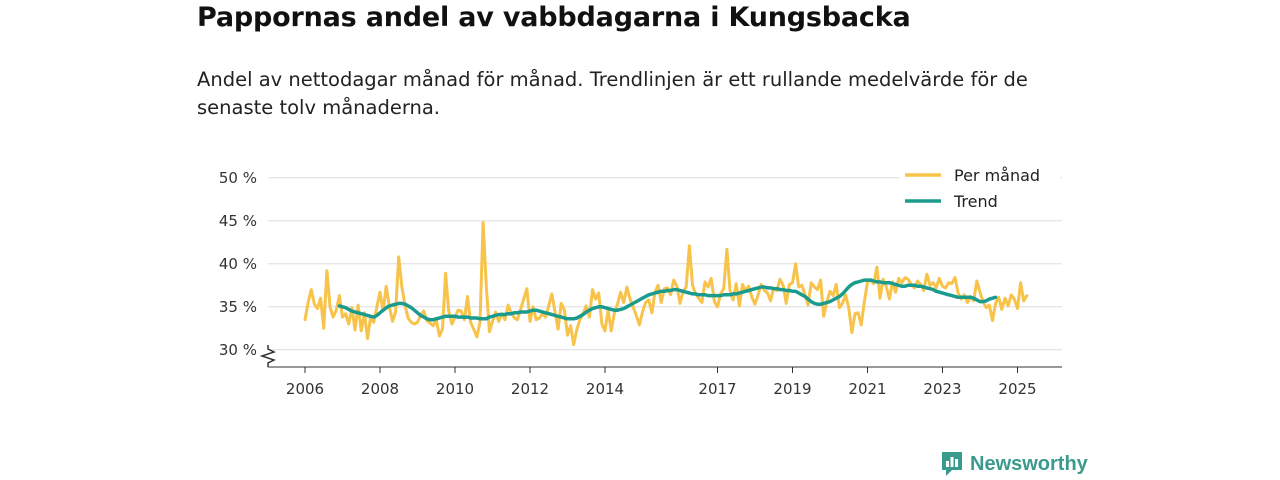 The width and height of the screenshot is (1280, 480). I want to click on x-tick-label: 2014, so click(605, 389).